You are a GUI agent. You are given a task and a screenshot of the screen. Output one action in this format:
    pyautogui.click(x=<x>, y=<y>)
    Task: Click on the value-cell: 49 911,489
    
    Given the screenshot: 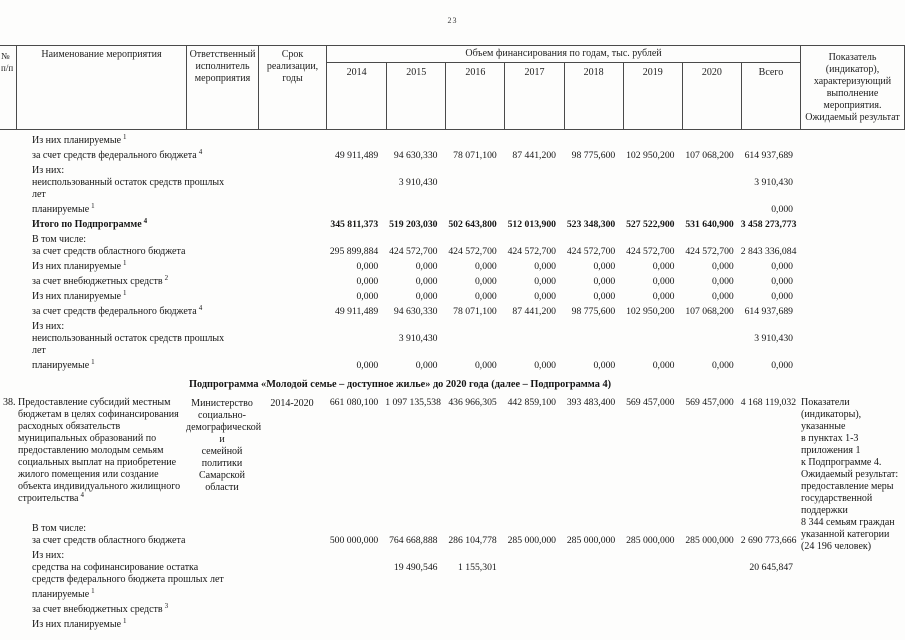 What is the action you would take?
    pyautogui.click(x=357, y=155)
    